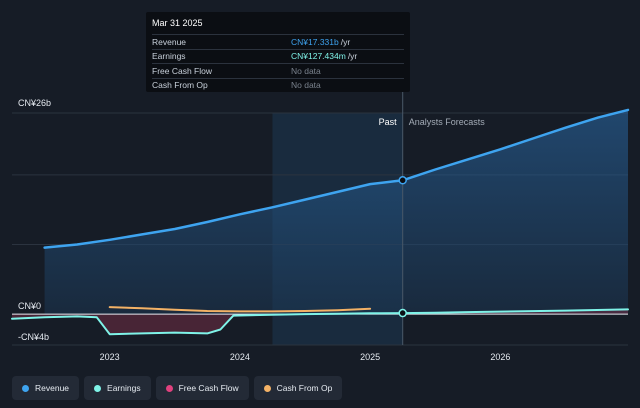 The height and width of the screenshot is (408, 640). What do you see at coordinates (305, 357) in the screenshot?
I see `x-tick-labels: 2023 2024 2025 2026` at bounding box center [305, 357].